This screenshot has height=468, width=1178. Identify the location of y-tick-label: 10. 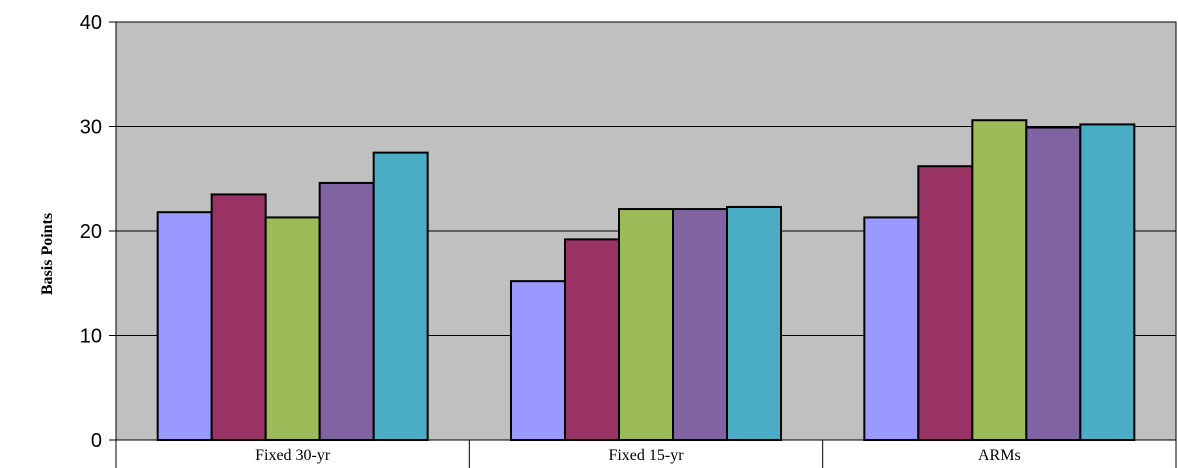
(91, 337).